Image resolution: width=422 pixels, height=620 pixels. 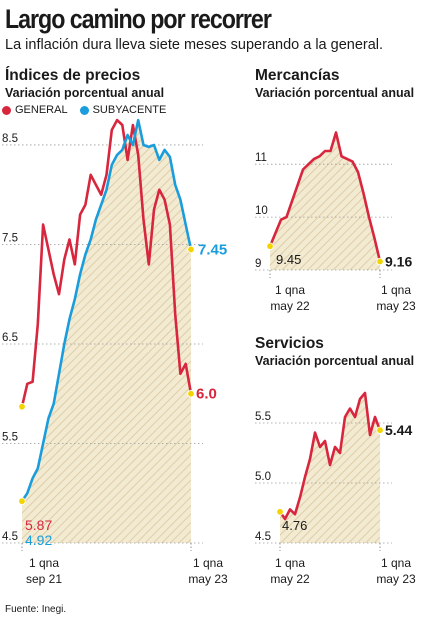 What do you see at coordinates (261, 158) in the screenshot?
I see `y-tick-label: 11` at bounding box center [261, 158].